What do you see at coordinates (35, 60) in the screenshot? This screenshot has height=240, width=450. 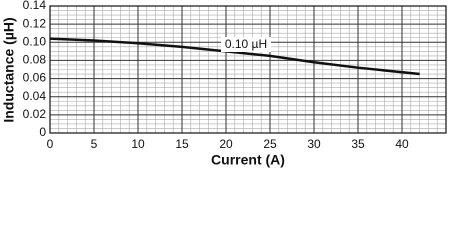 I see `y-tick-label: 0.08` at bounding box center [35, 60].